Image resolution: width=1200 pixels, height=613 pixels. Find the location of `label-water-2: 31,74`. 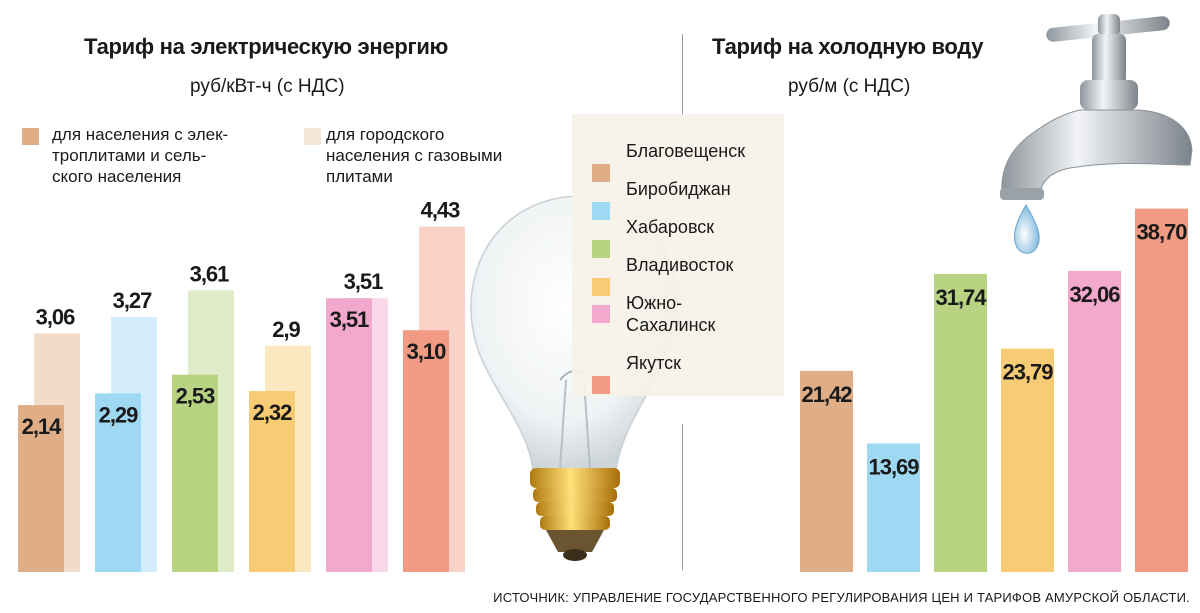

label-water-2: 31,74 is located at coordinates (961, 297).